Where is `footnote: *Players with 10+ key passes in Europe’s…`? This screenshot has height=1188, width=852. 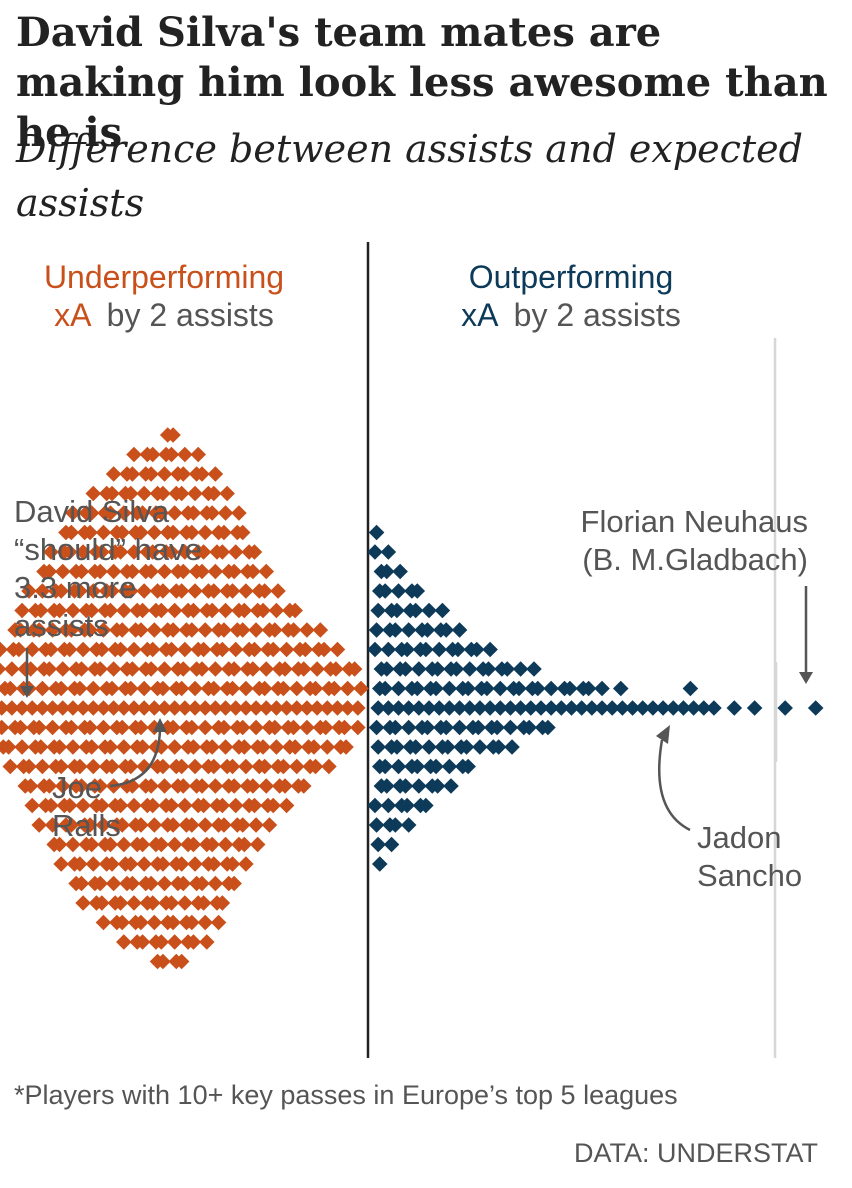
footnote: *Players with 10+ key passes in Europe’s… is located at coordinates (346, 1095).